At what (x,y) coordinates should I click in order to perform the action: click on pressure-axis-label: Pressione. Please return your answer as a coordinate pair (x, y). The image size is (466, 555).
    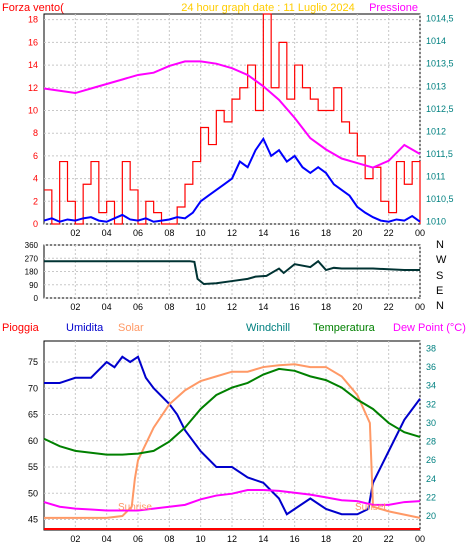
    Looking at the image, I should click on (393, 8).